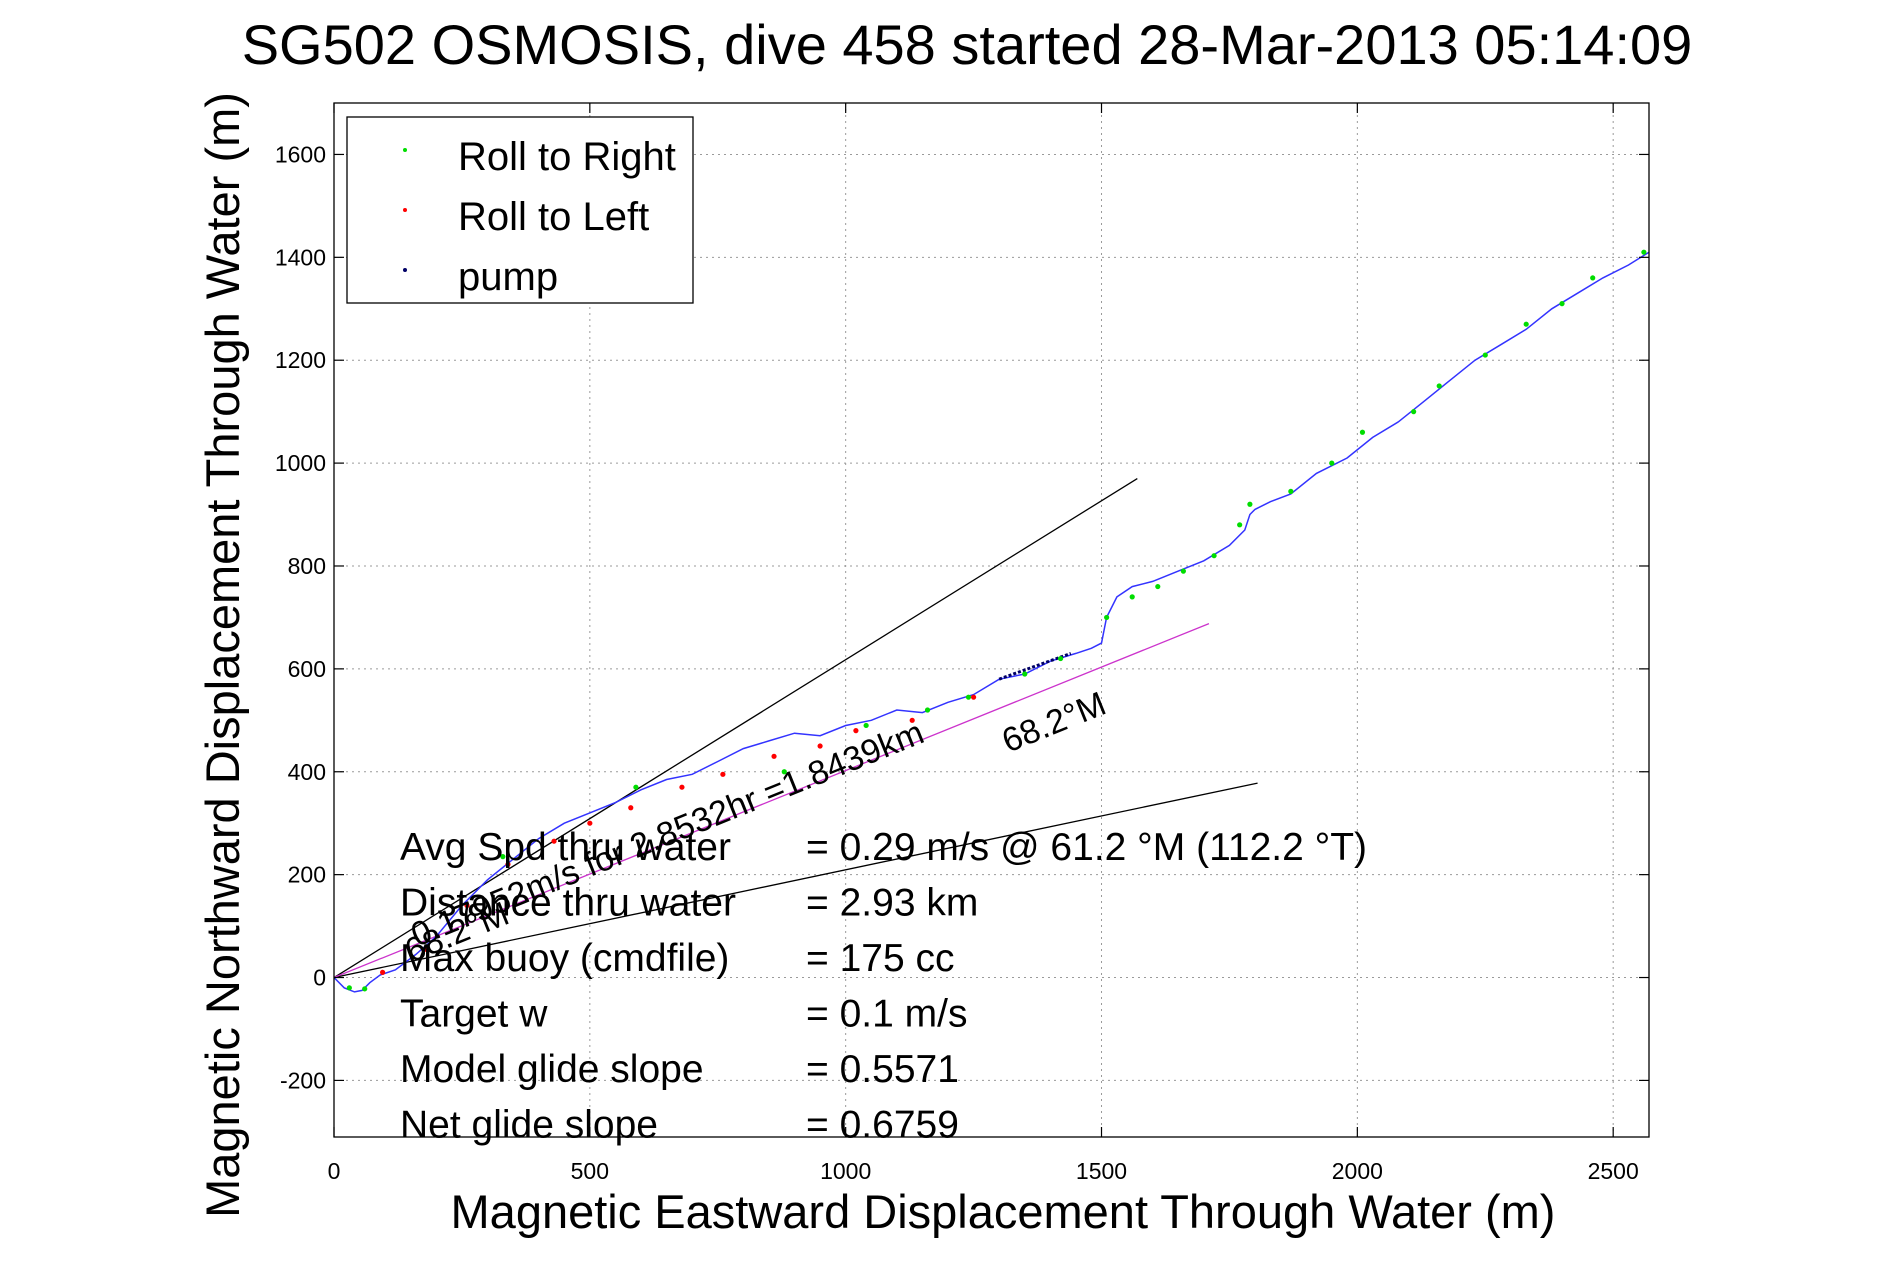 The width and height of the screenshot is (1891, 1262). Describe the element at coordinates (882, 1125) in the screenshot. I see `stat-value: = 0.6759` at that location.